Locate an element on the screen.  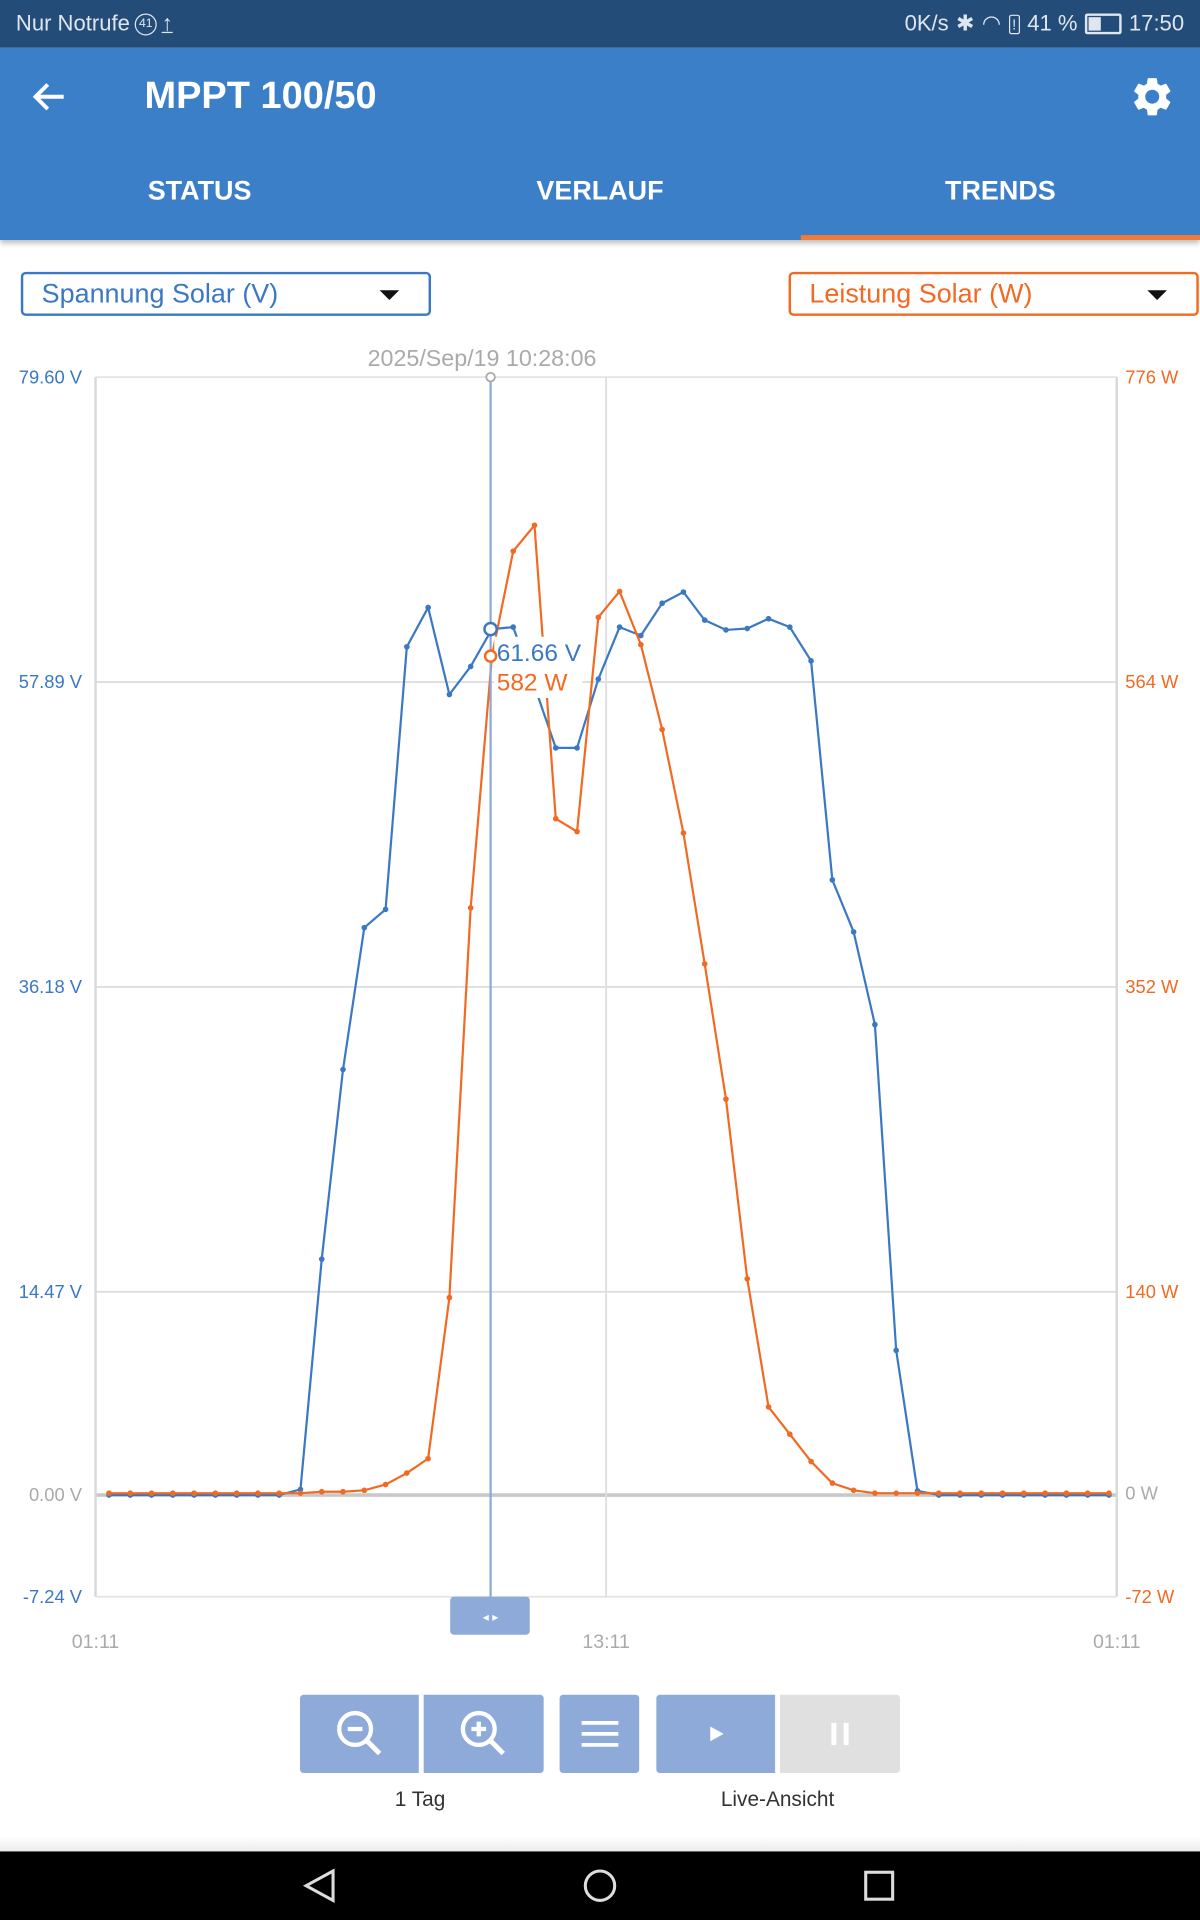
status-bar: Nur Notrufe 41 ↑ 0K/s ✱ ◠ ! 41 % 17:50 is located at coordinates (600, 24).